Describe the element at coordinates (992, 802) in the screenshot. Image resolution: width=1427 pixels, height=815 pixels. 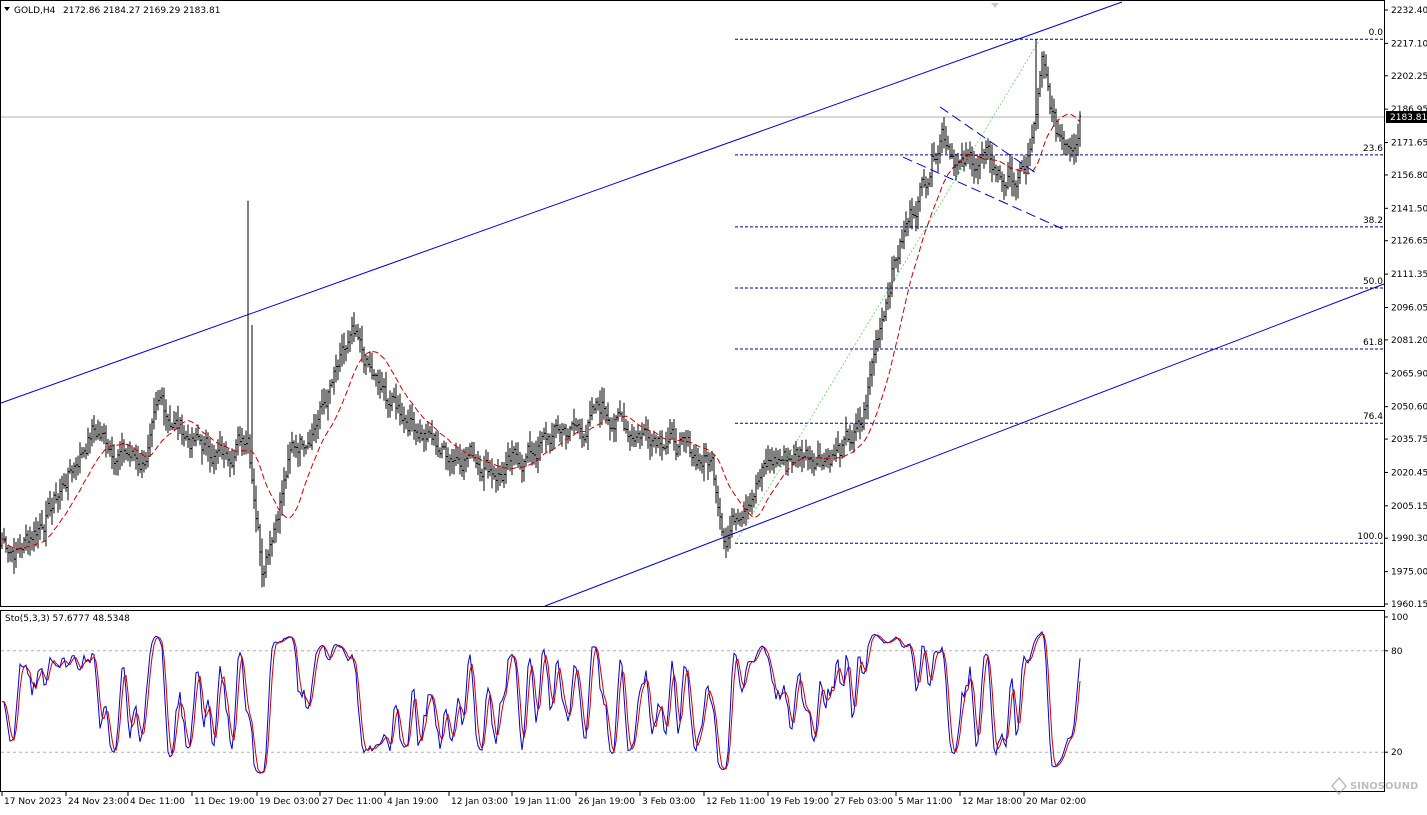
I see `time-tick-label: 12 Mar 18:00` at that location.